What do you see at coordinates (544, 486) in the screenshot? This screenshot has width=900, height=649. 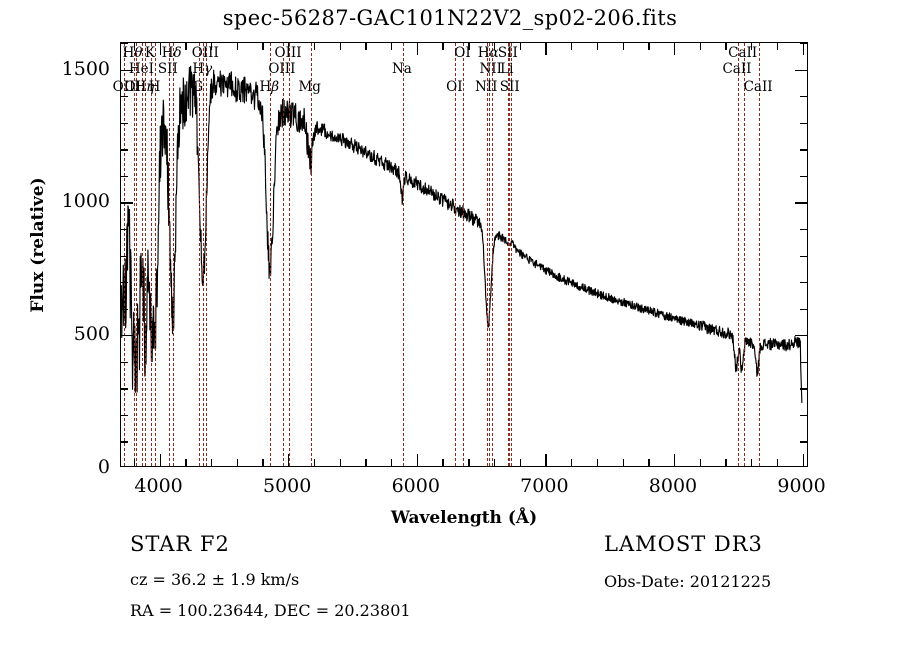 I see `x-tick-label: 7000` at bounding box center [544, 486].